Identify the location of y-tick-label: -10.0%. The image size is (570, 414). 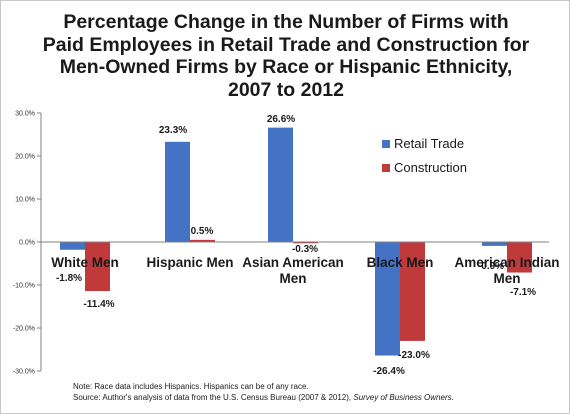
(24, 286).